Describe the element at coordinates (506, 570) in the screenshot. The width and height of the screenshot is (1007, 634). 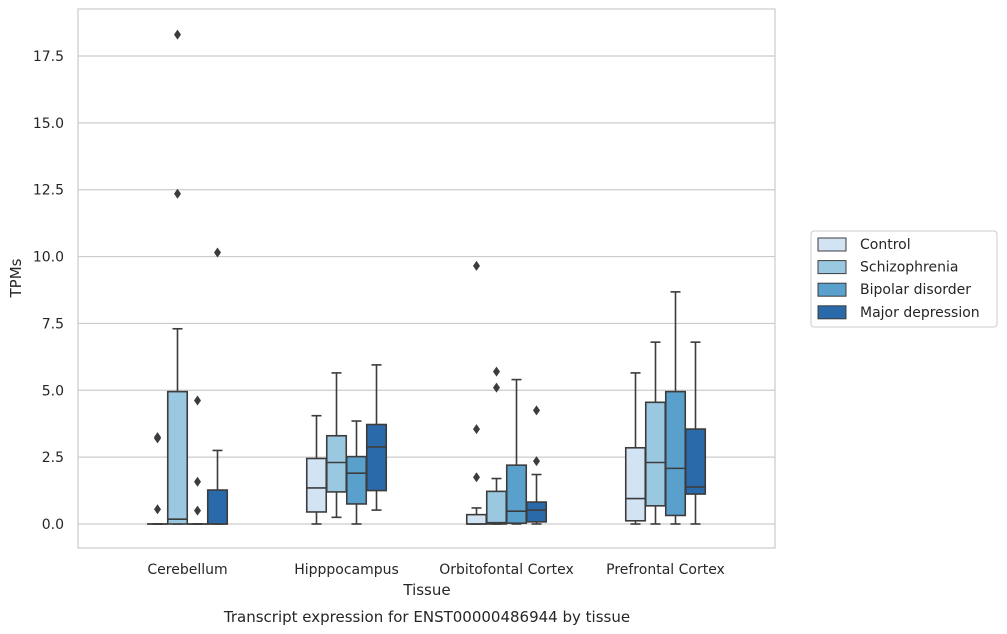
I see `x-tick-label: Orbitofontal Cortex` at that location.